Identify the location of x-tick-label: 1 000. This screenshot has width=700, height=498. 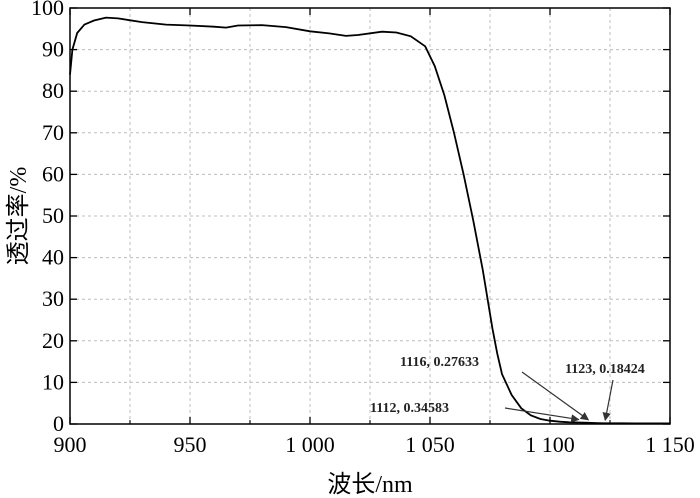
(310, 444).